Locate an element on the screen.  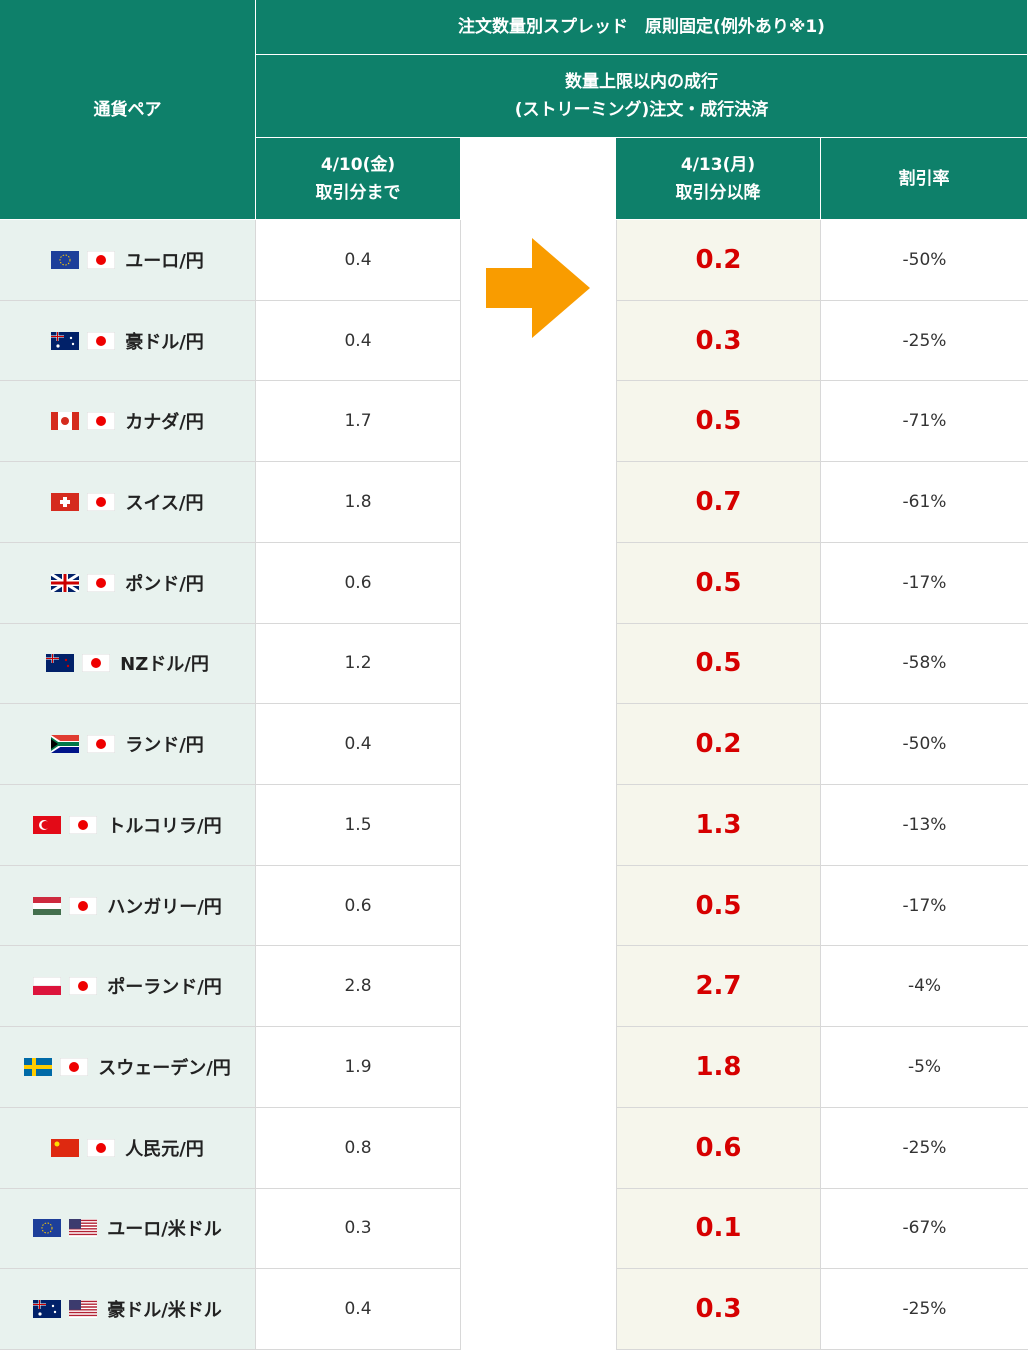
after-cell: 0.6 is located at coordinates (718, 1148).